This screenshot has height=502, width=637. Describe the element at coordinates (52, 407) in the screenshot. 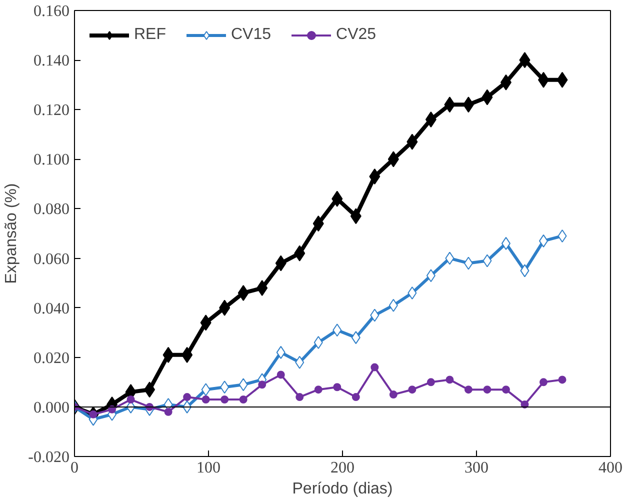

I see `y-tick-label: 0.000` at that location.